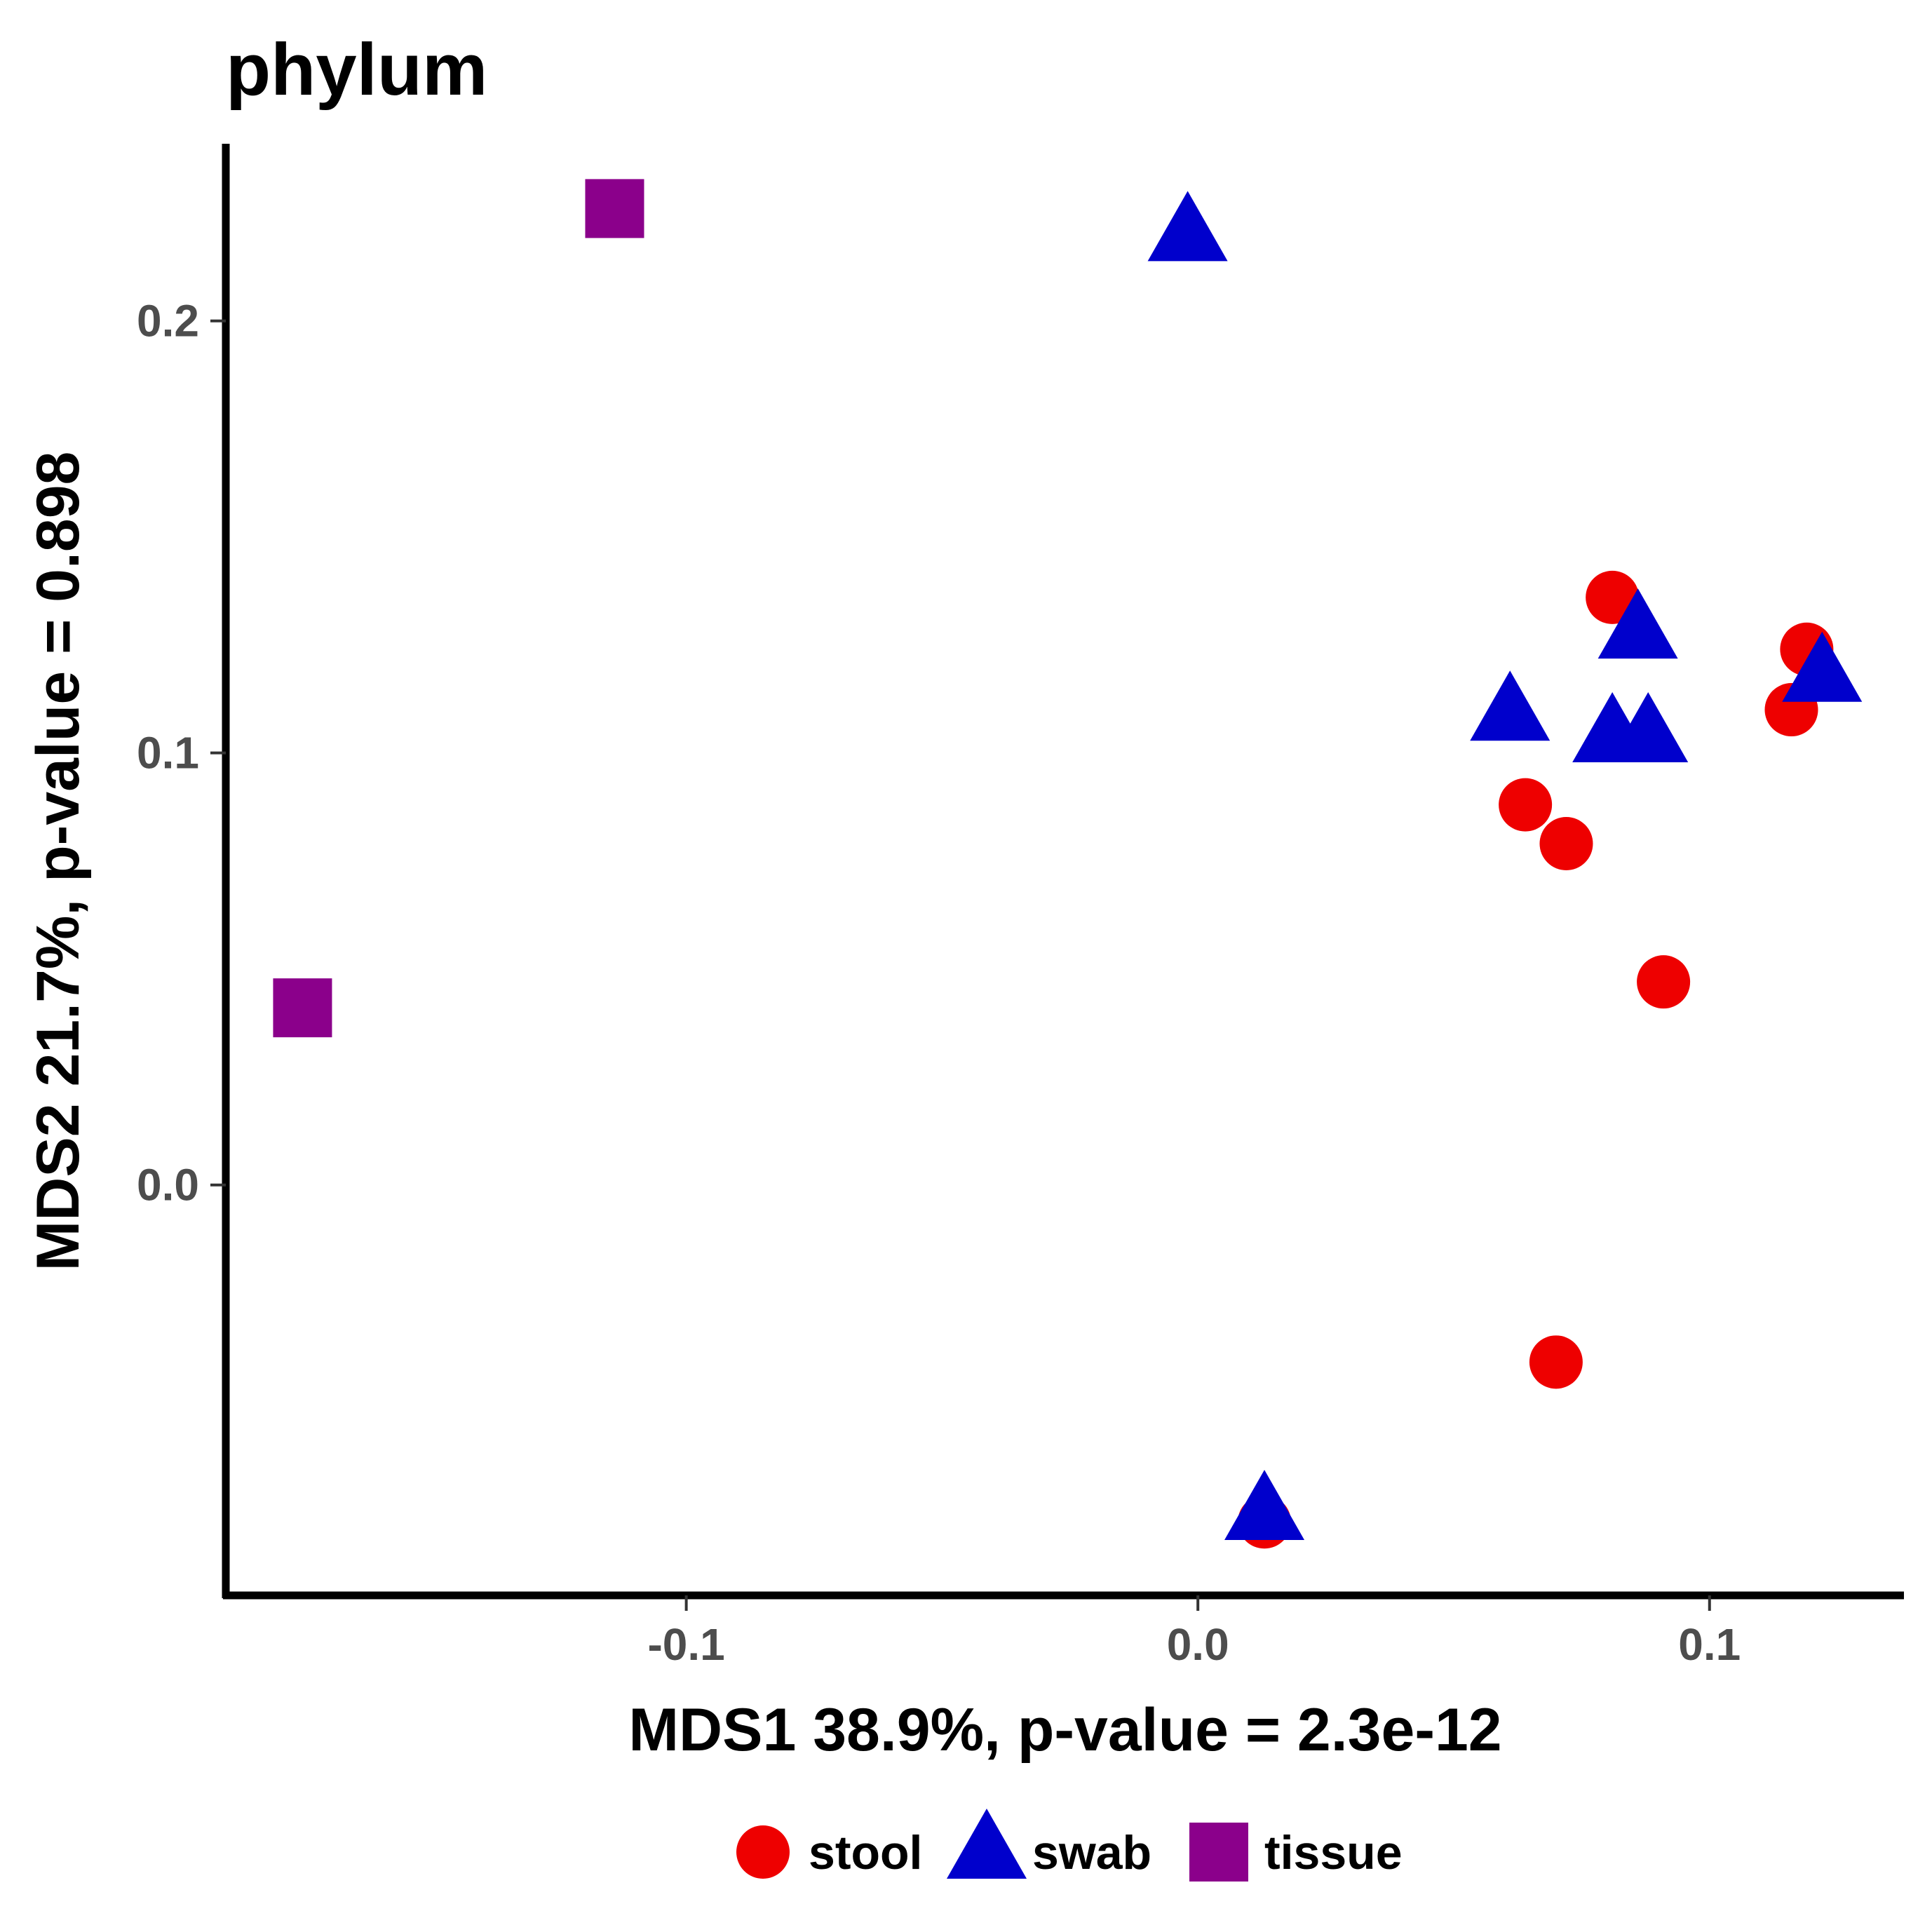 The width and height of the screenshot is (1932, 1932). What do you see at coordinates (1709, 1644) in the screenshot?
I see `x-tick-label: 0.1` at bounding box center [1709, 1644].